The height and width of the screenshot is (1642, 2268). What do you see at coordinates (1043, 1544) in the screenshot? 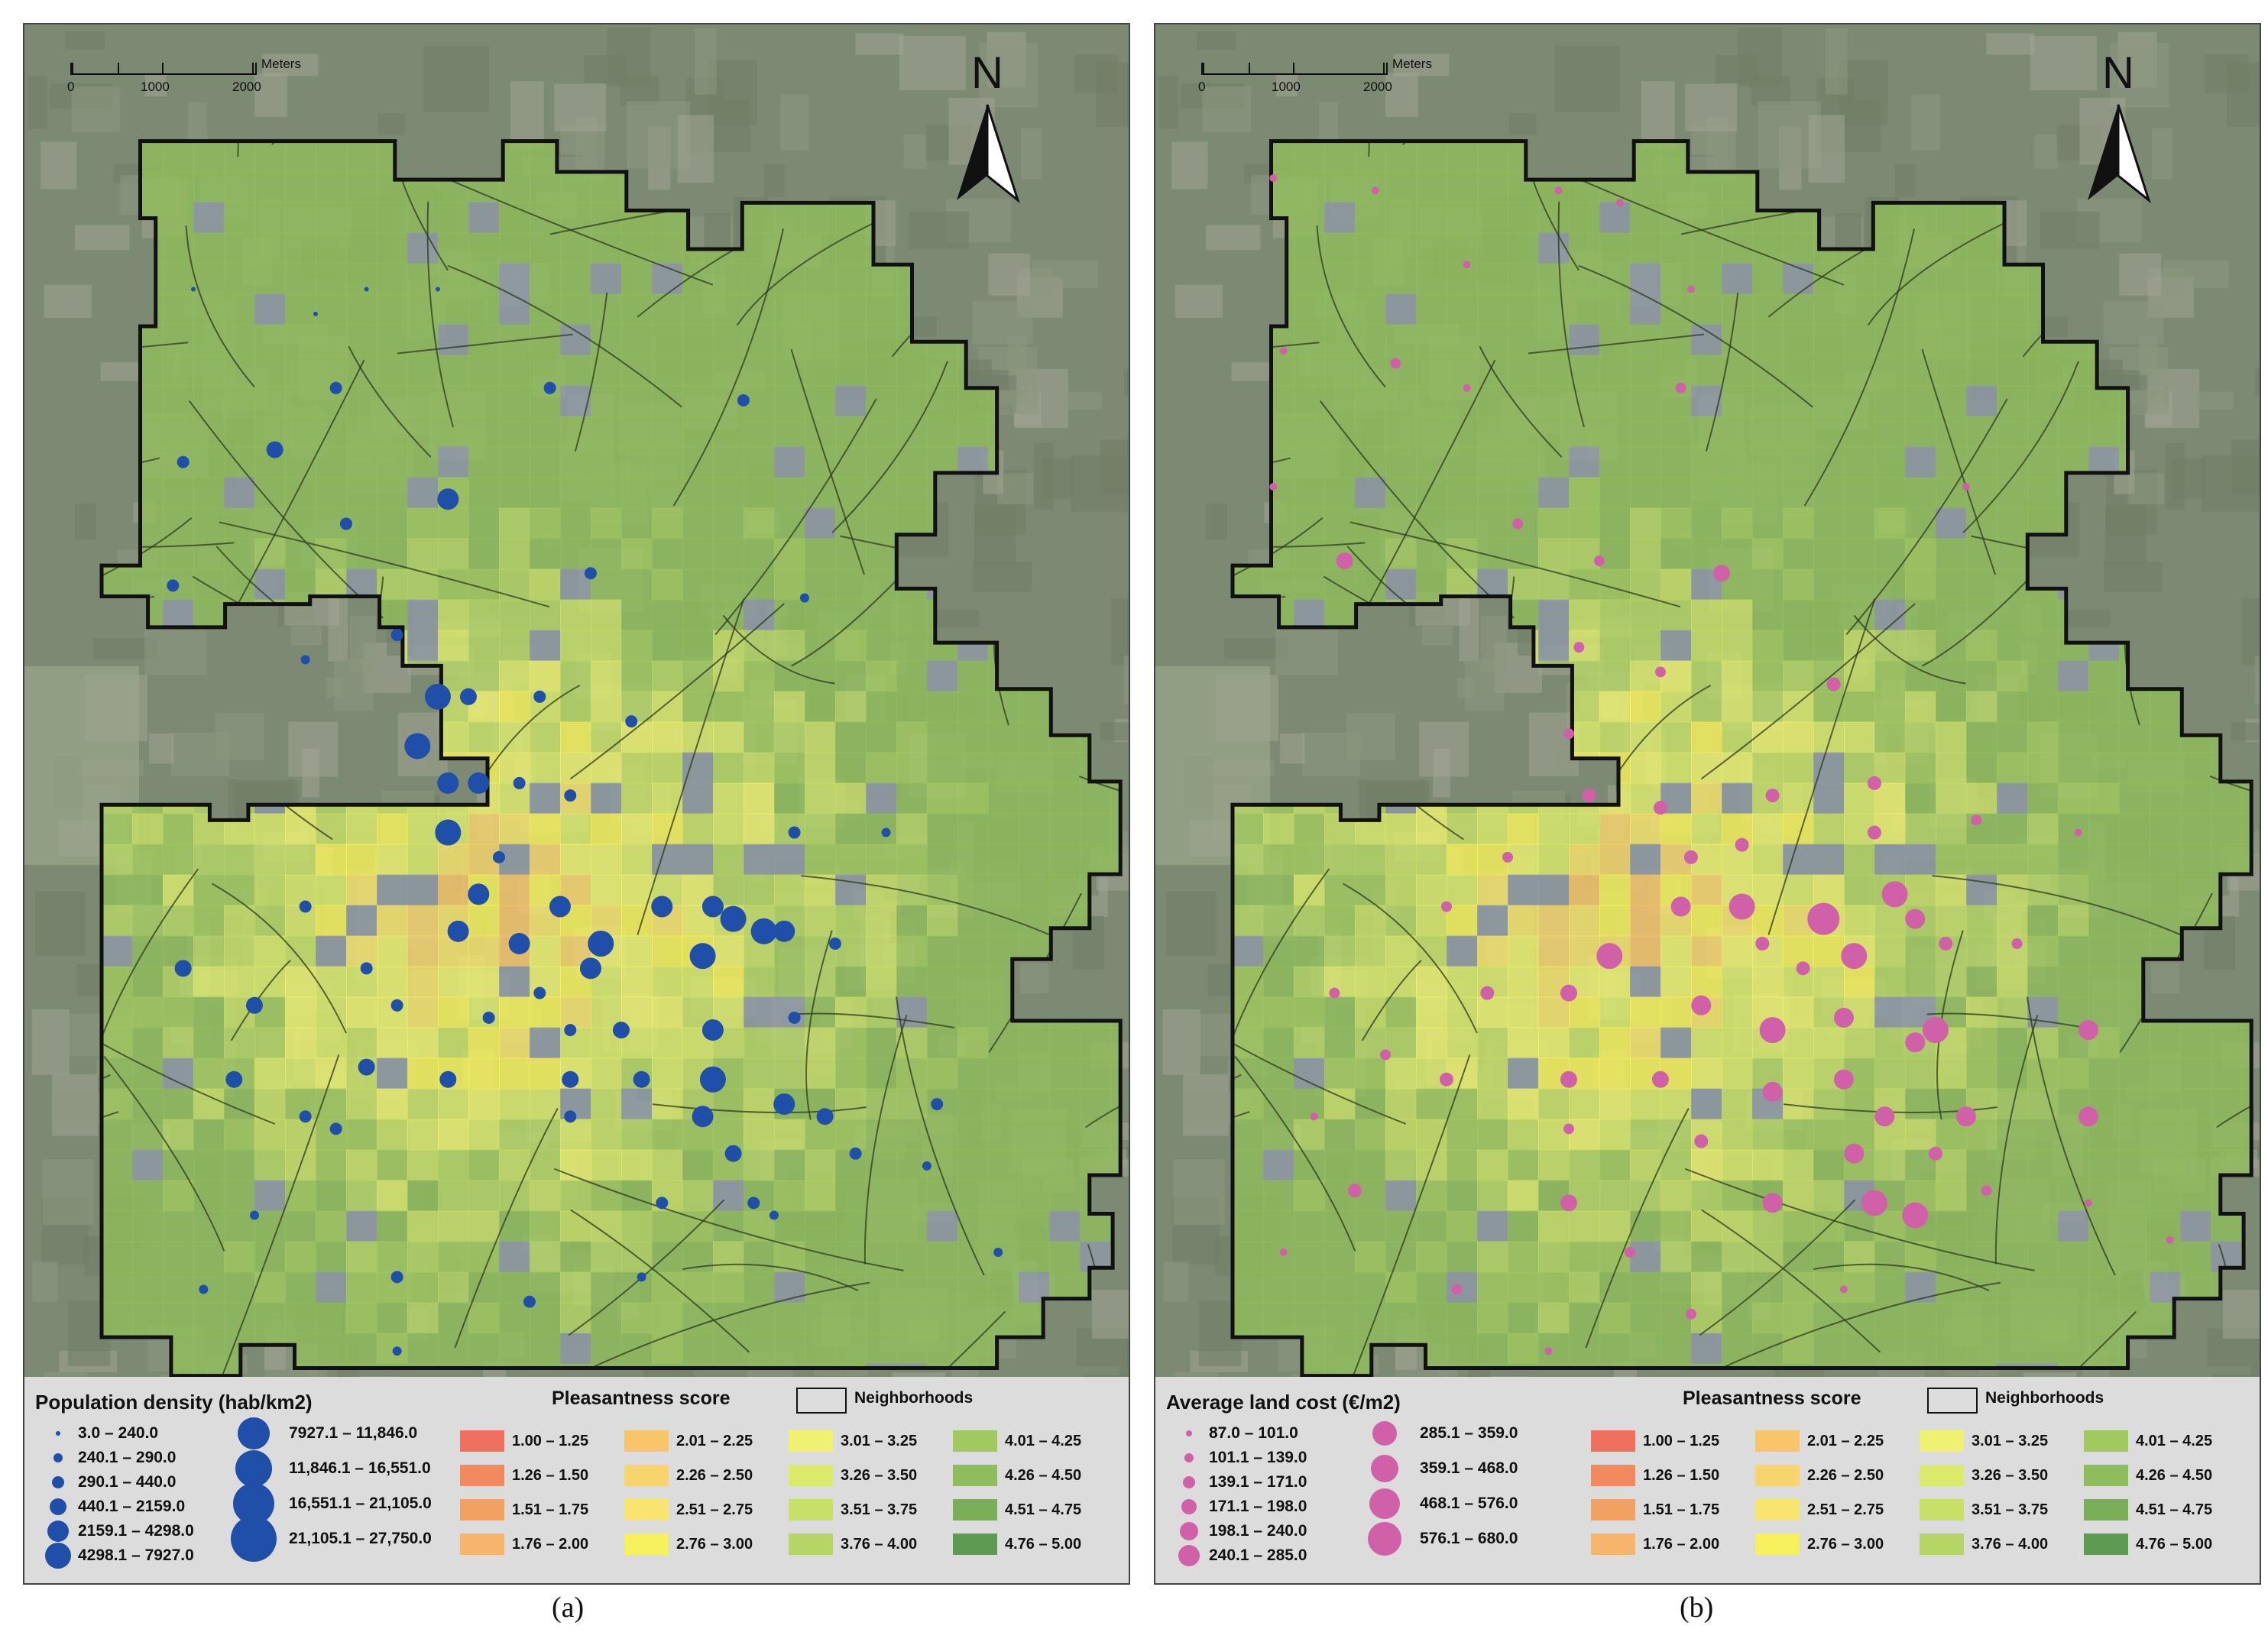
I see `pleasantness-class-label: 4.76 – 5.00` at bounding box center [1043, 1544].